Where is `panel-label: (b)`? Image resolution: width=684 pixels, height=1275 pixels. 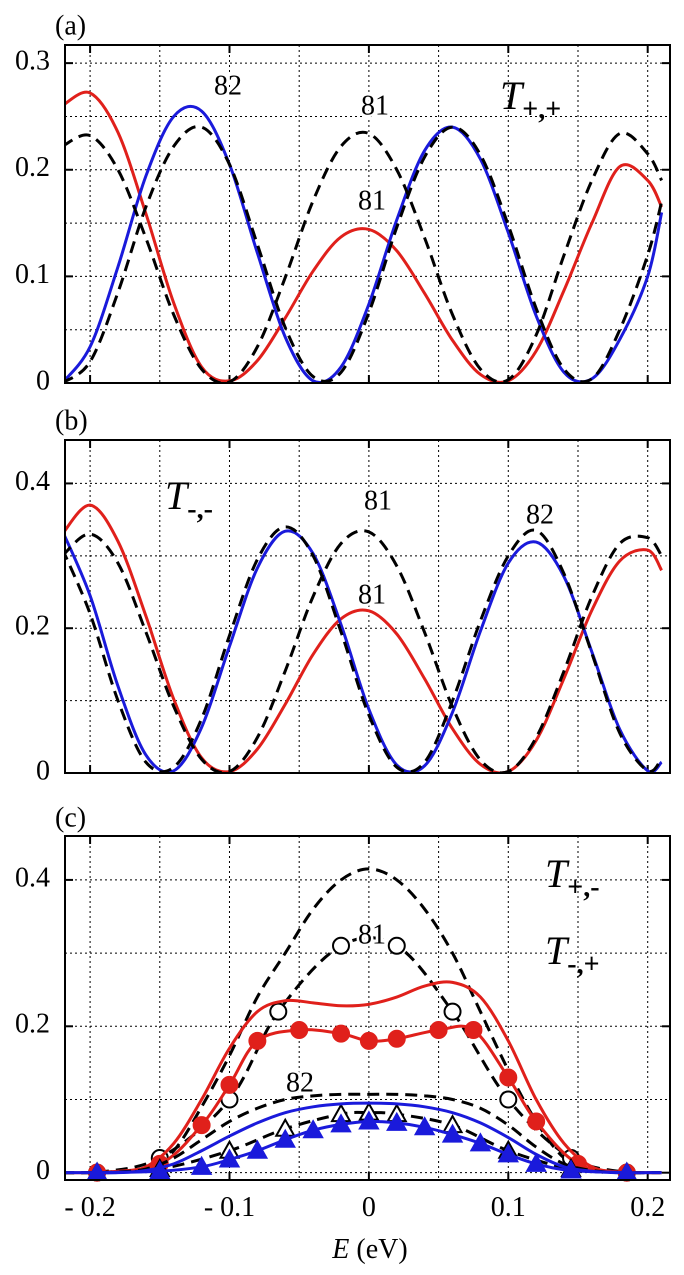 panel-label: (b) is located at coordinates (71, 420).